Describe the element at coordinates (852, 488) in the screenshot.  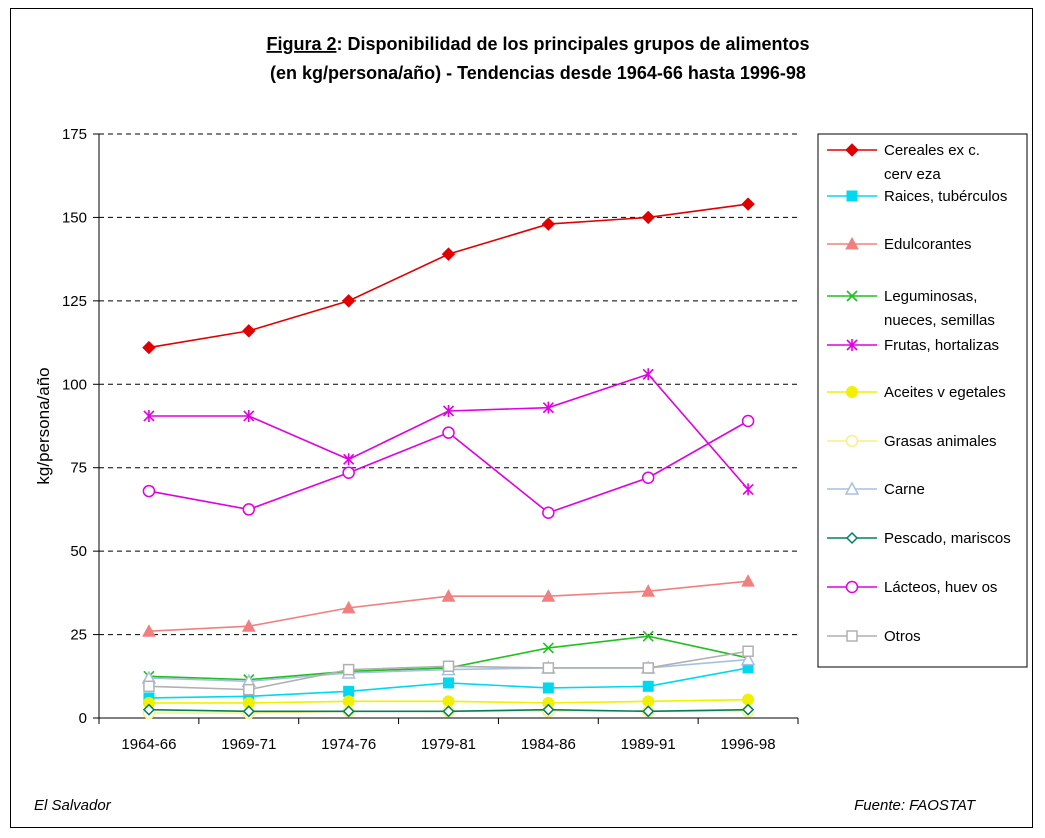
I see `legend-swatch-marker-carne` at that location.